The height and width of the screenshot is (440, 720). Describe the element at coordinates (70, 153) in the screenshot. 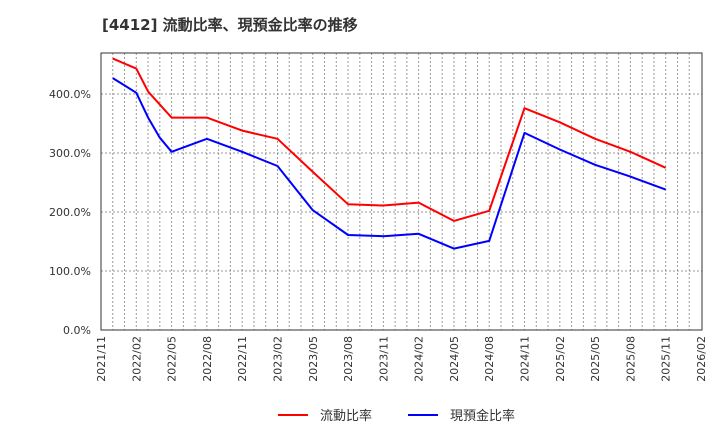

I see `y-tick-label: 300.0%` at that location.